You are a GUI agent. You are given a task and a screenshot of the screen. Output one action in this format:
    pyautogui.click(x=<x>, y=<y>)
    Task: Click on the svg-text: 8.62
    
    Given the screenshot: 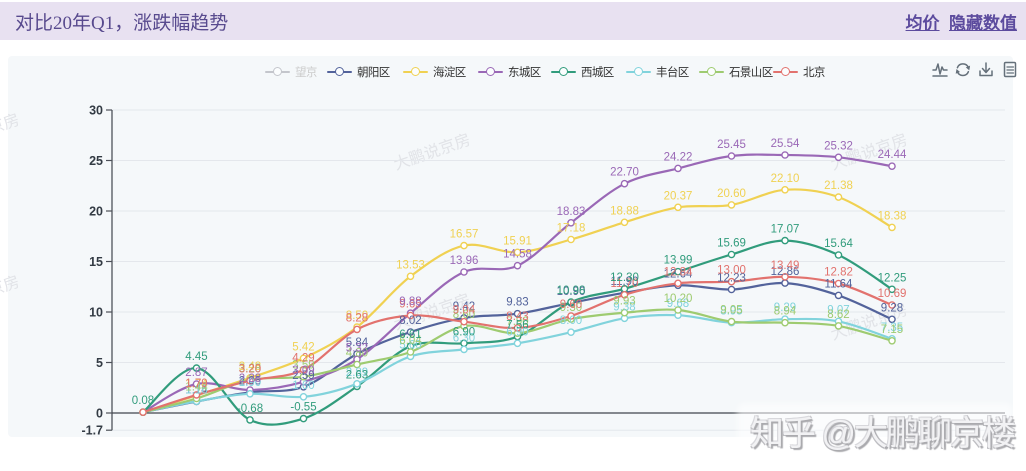 What is the action you would take?
    pyautogui.click(x=838, y=315)
    